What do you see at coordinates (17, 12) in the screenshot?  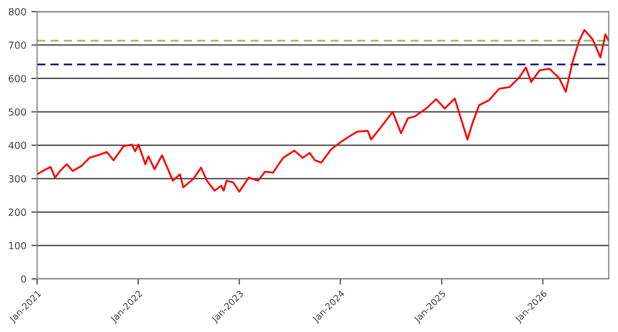 I see `y-tick-label: 800` at bounding box center [17, 12].